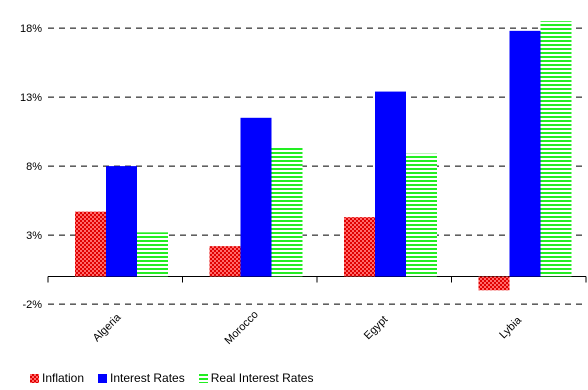 The width and height of the screenshot is (588, 390). Describe the element at coordinates (63, 378) in the screenshot. I see `legend-label-inflation: Inflation` at that location.